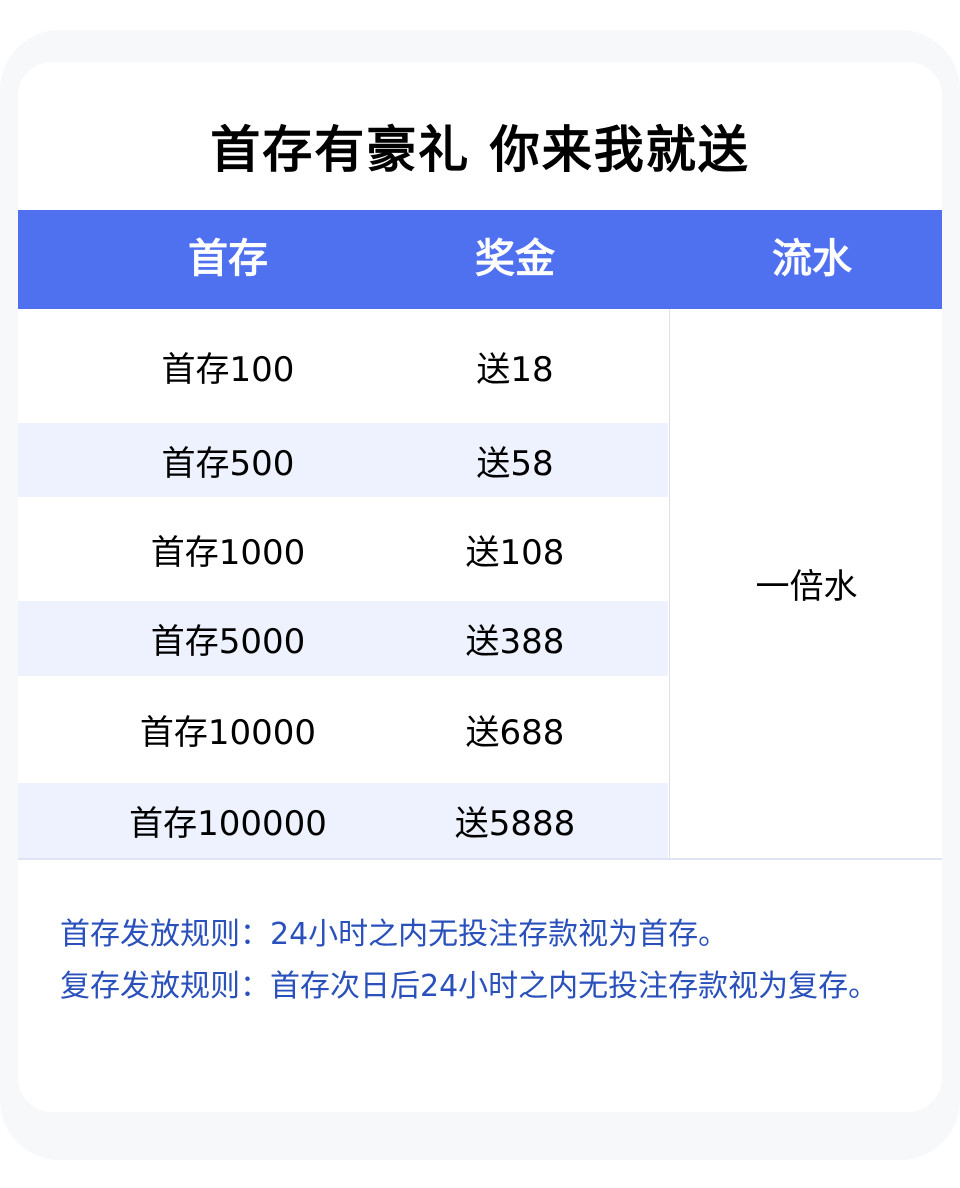 The height and width of the screenshot is (1188, 960). I want to click on table-row: 首存1000 送108, so click(343, 549).